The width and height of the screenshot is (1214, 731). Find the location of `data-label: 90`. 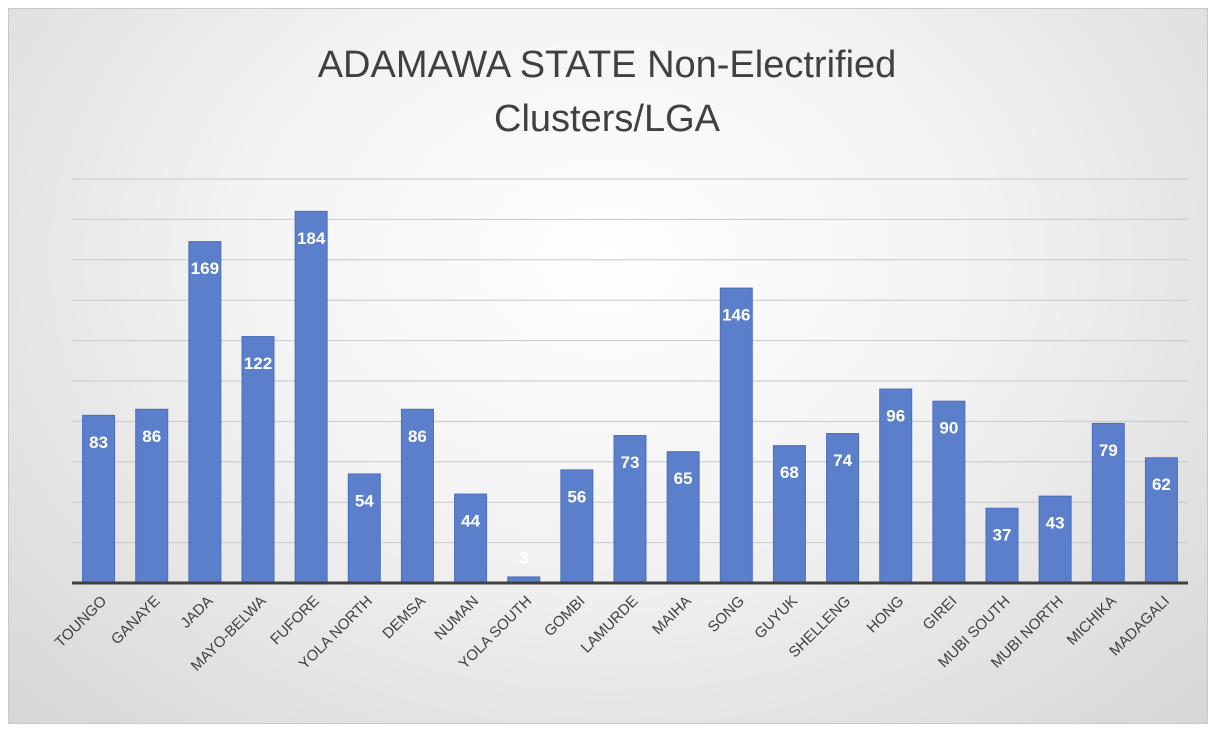

data-label: 90 is located at coordinates (948, 428).